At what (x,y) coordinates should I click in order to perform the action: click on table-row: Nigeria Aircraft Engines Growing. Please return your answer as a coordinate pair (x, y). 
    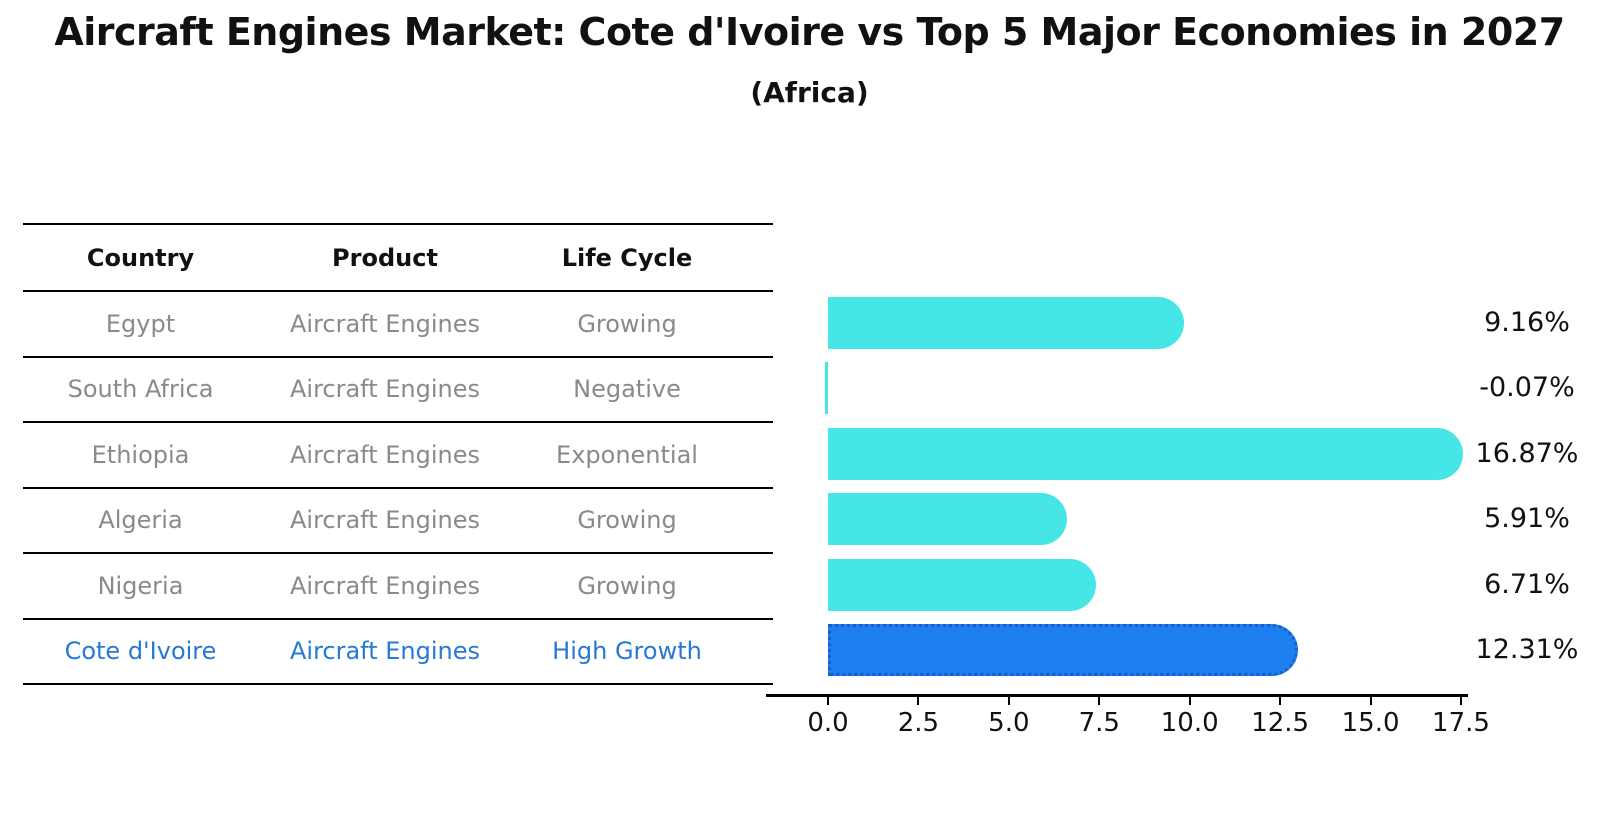
    Looking at the image, I should click on (398, 587).